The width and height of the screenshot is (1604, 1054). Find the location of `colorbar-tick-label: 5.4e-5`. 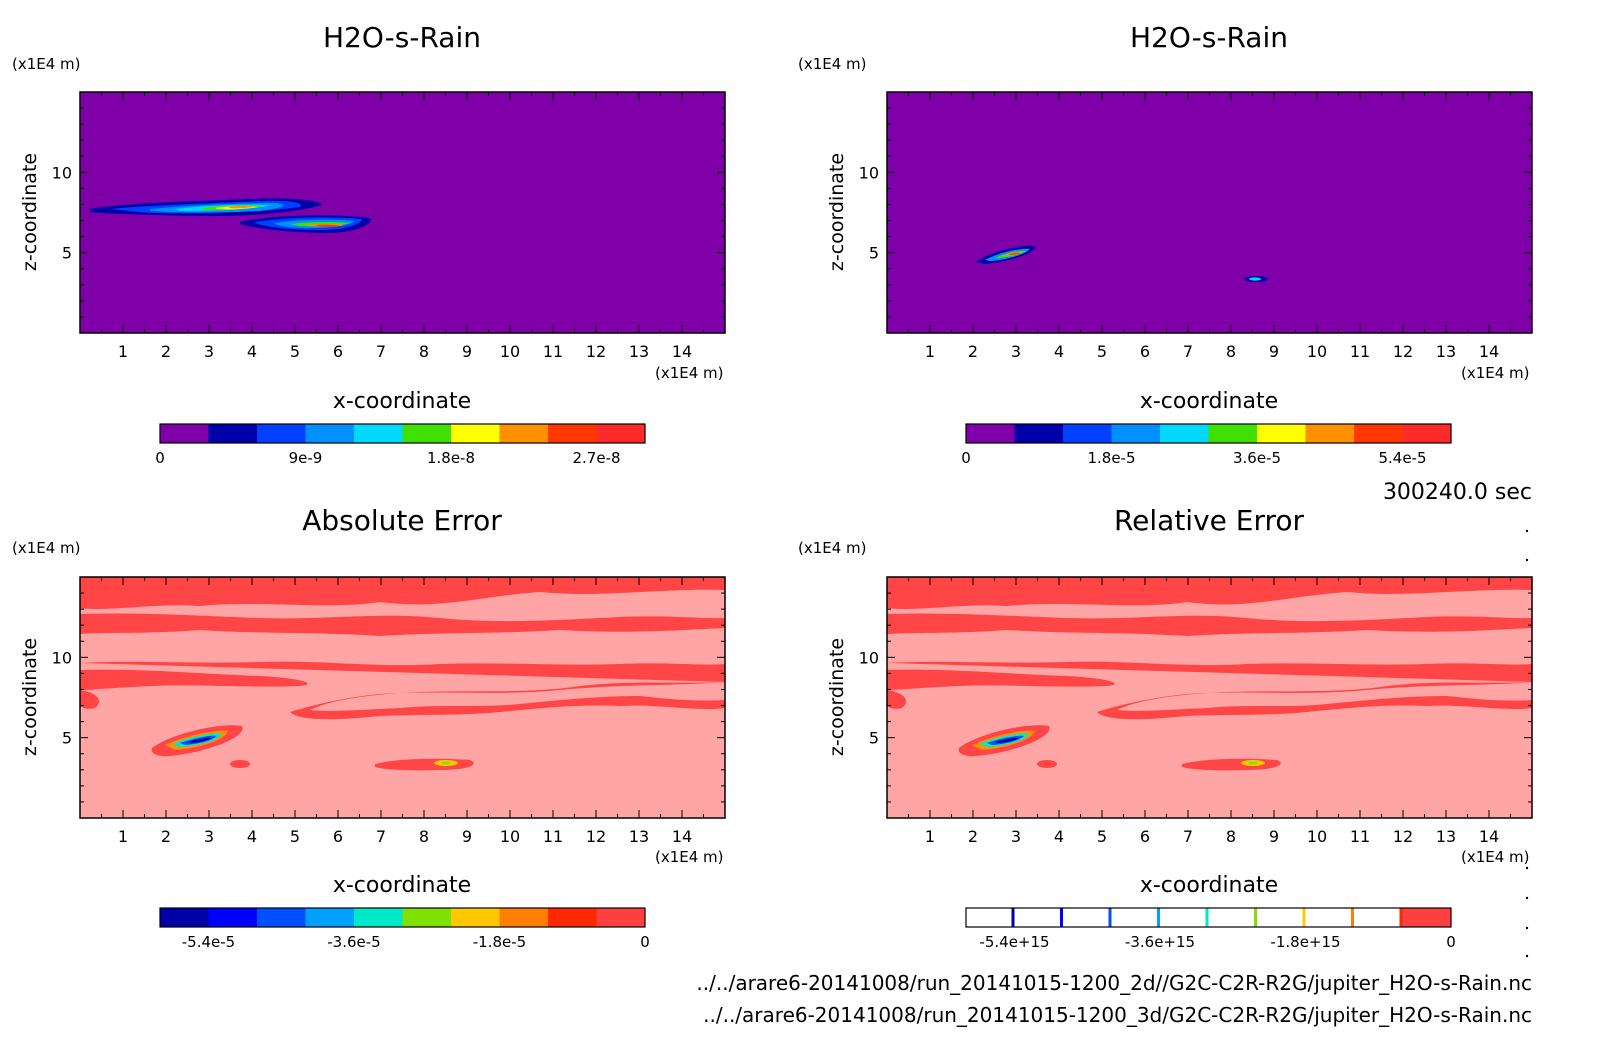

colorbar-tick-label: 5.4e-5 is located at coordinates (1402, 458).